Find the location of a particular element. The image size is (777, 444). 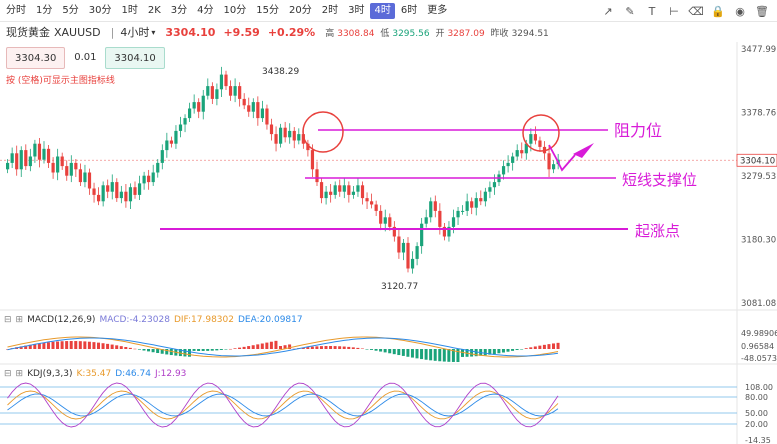

timeframe-tab-10: 20分 is located at coordinates (300, 10).